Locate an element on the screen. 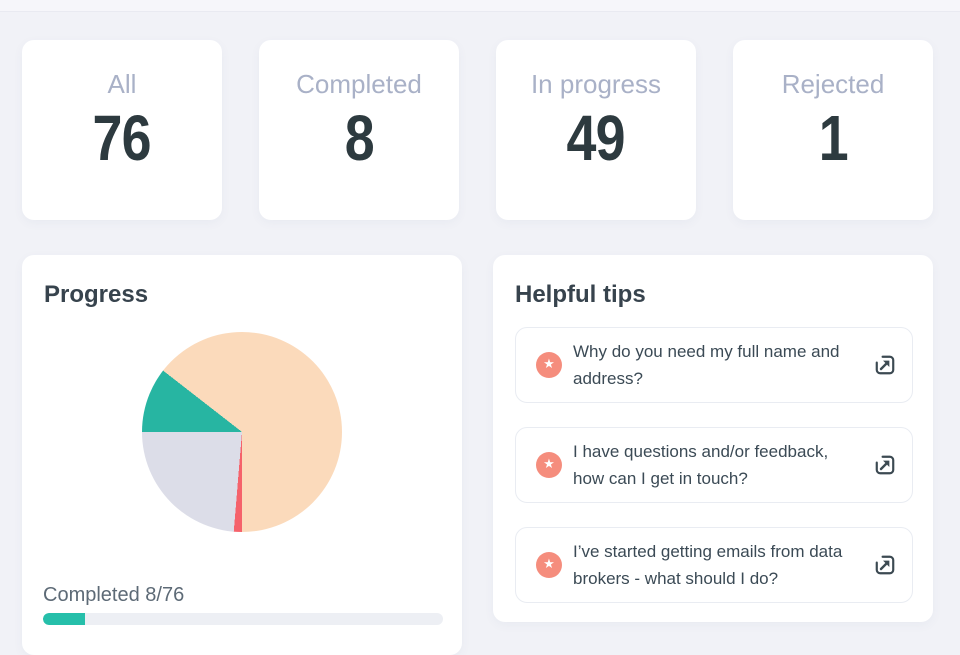 This screenshot has width=960, height=655. progress-bar-fill is located at coordinates (64, 619).